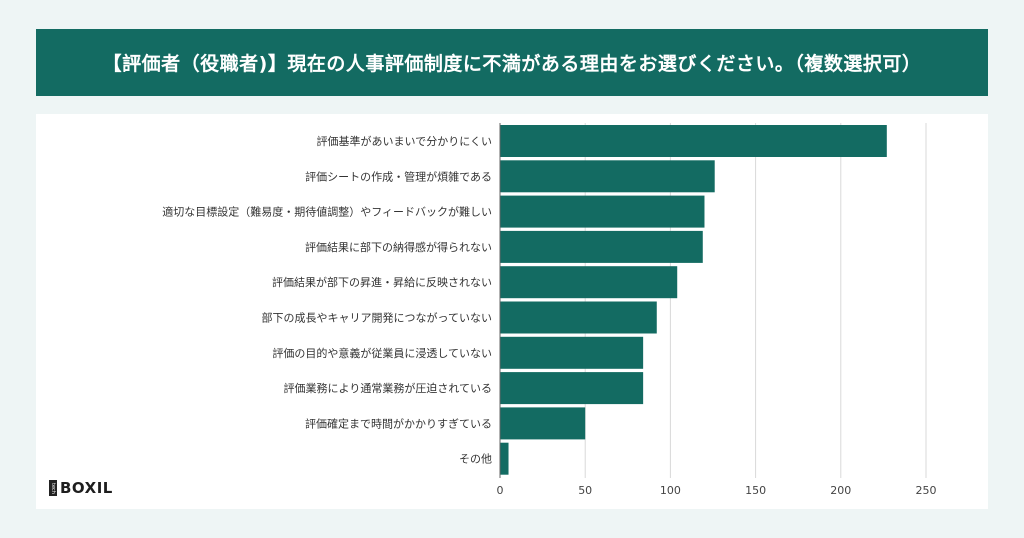 This screenshot has height=538, width=1024. Describe the element at coordinates (404, 141) in the screenshot. I see `category-label-0: 評価基準があいまいで分かりにくい` at that location.